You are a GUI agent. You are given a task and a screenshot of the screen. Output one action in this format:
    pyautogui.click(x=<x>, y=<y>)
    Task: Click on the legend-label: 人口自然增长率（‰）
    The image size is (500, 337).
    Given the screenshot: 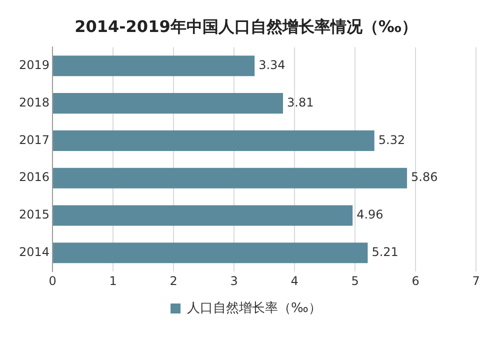 What is the action you would take?
    pyautogui.click(x=254, y=308)
    